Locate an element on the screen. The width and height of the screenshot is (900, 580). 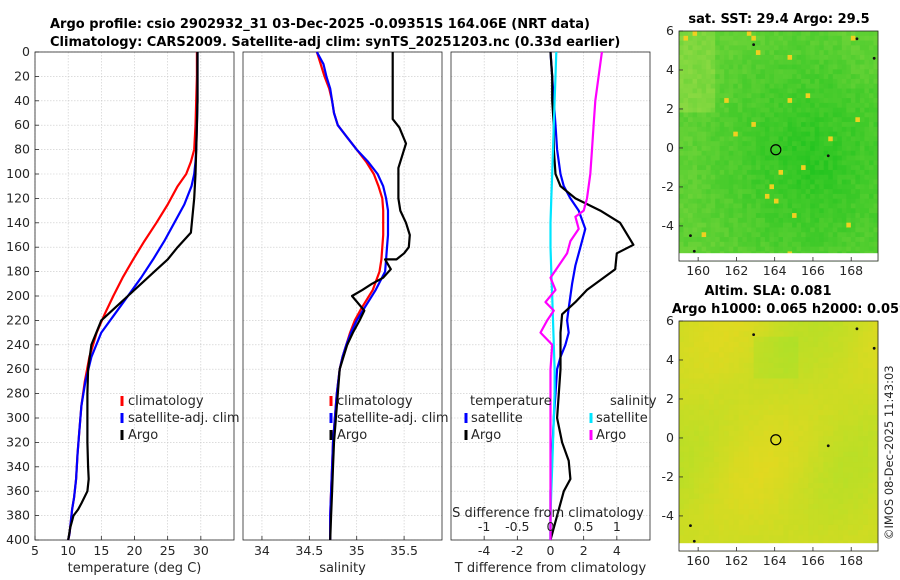
map-no-data-strip is located at coordinates (778, 547).